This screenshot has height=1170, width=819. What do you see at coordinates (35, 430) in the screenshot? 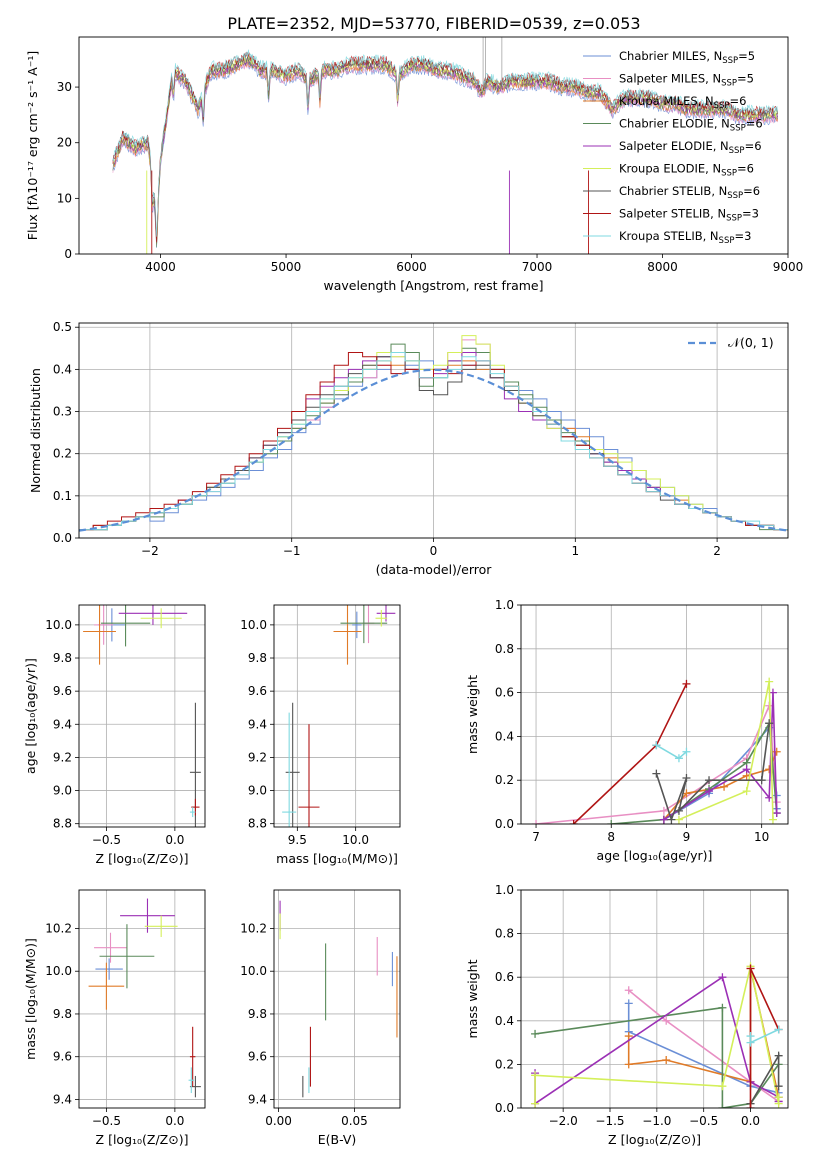
I see `y-axis-label: Normed distribution` at bounding box center [35, 430].